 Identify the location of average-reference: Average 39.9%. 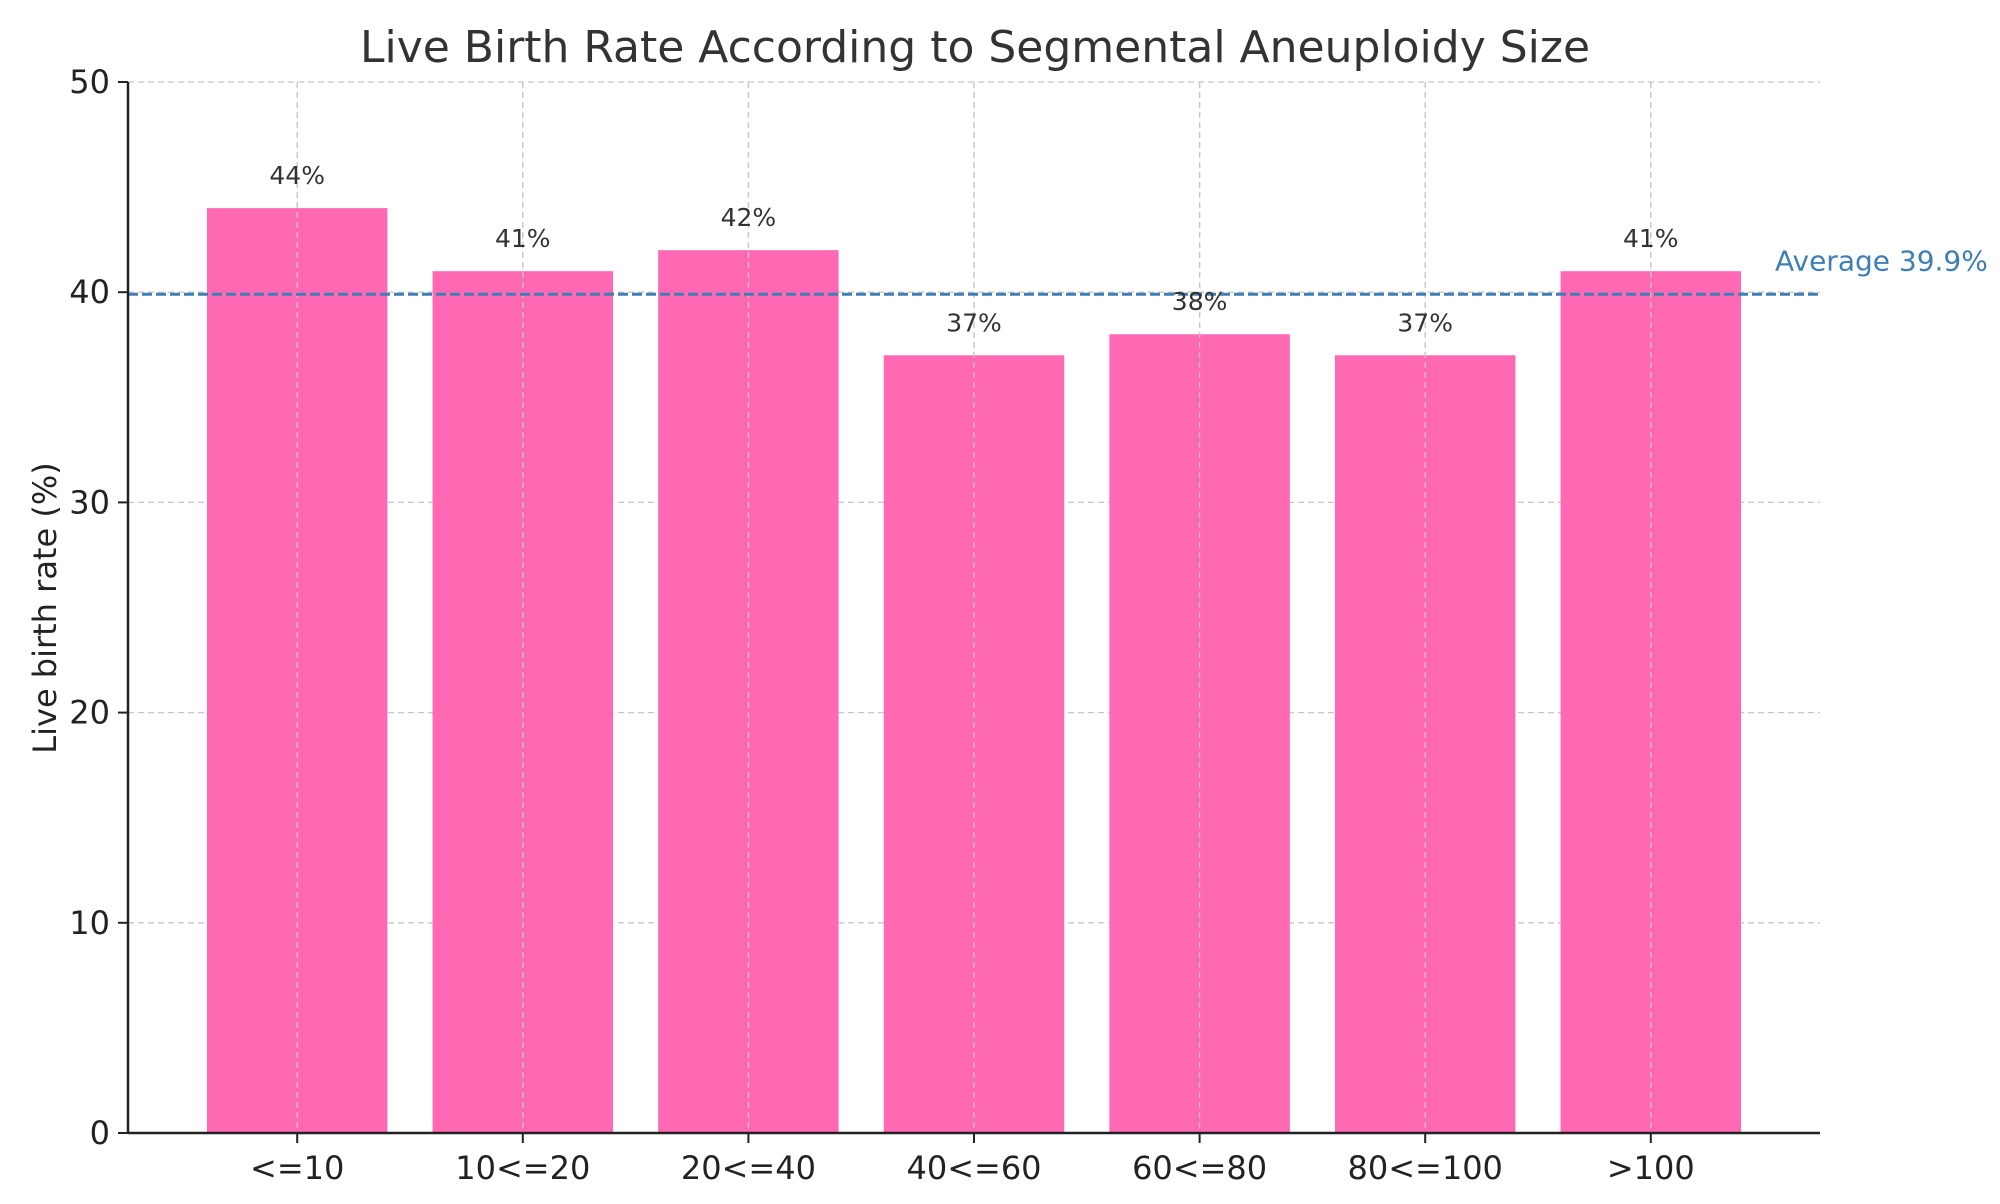
(1058, 270).